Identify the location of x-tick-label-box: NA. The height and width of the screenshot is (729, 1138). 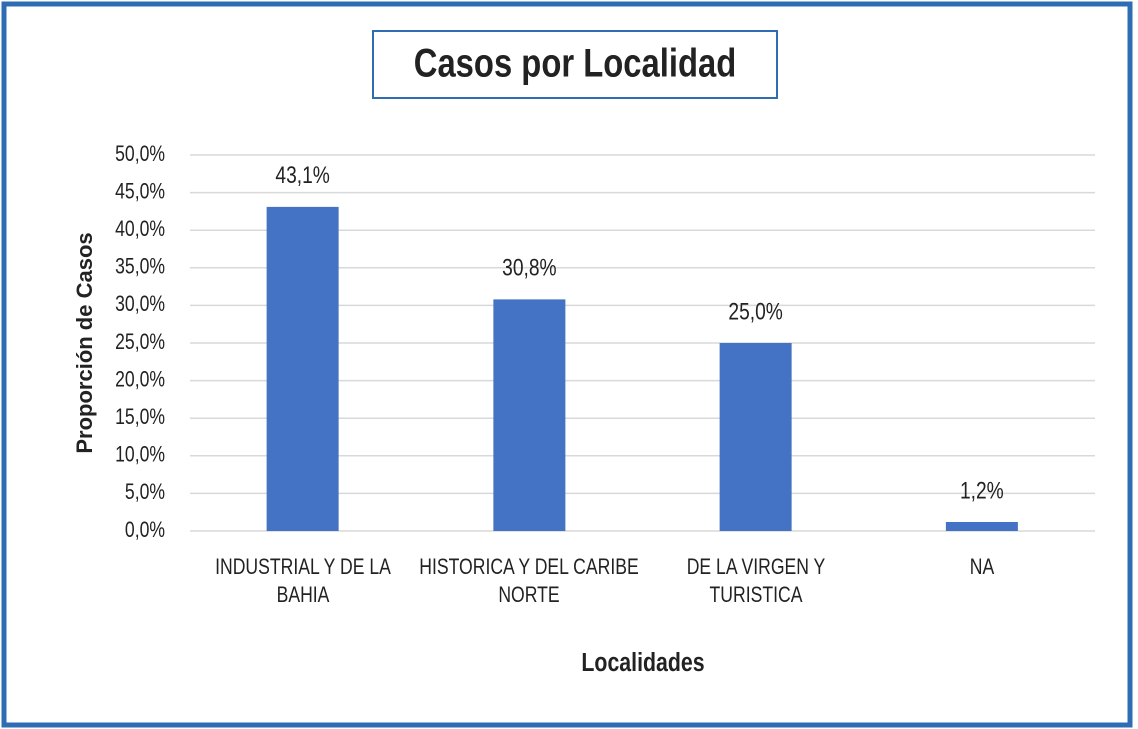
(982, 566).